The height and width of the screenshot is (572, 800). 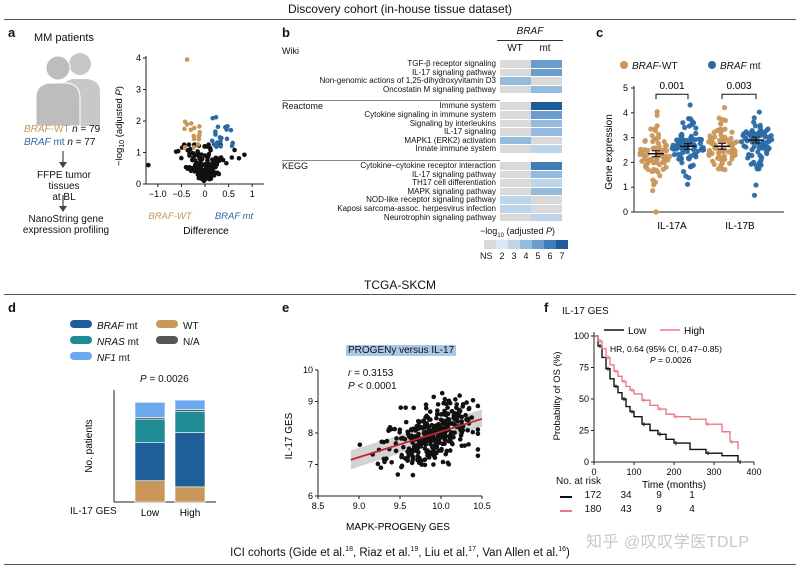 What do you see at coordinates (303, 106) in the screenshot?
I see `heatmap-group-label: Reactome` at bounding box center [303, 106].